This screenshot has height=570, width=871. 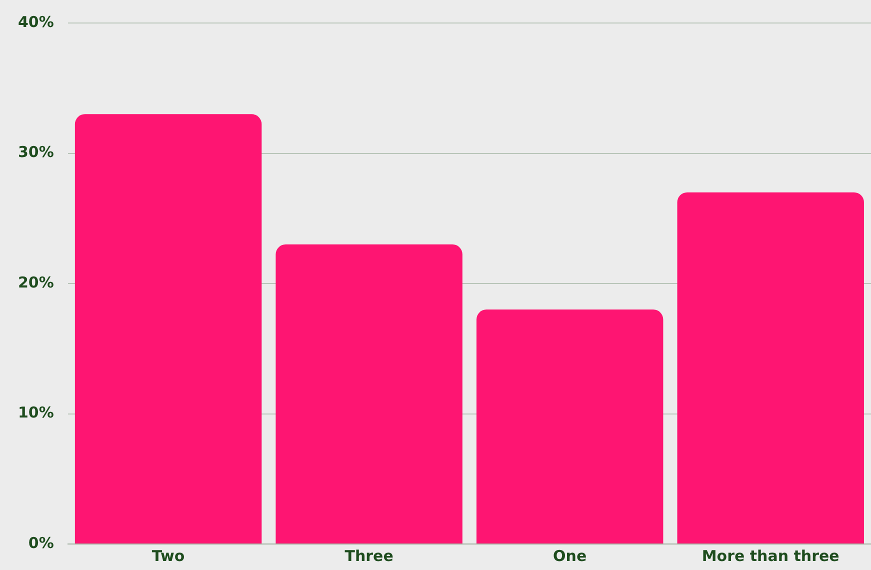 What do you see at coordinates (41, 543) in the screenshot?
I see `y-tick-label: 0%` at bounding box center [41, 543].